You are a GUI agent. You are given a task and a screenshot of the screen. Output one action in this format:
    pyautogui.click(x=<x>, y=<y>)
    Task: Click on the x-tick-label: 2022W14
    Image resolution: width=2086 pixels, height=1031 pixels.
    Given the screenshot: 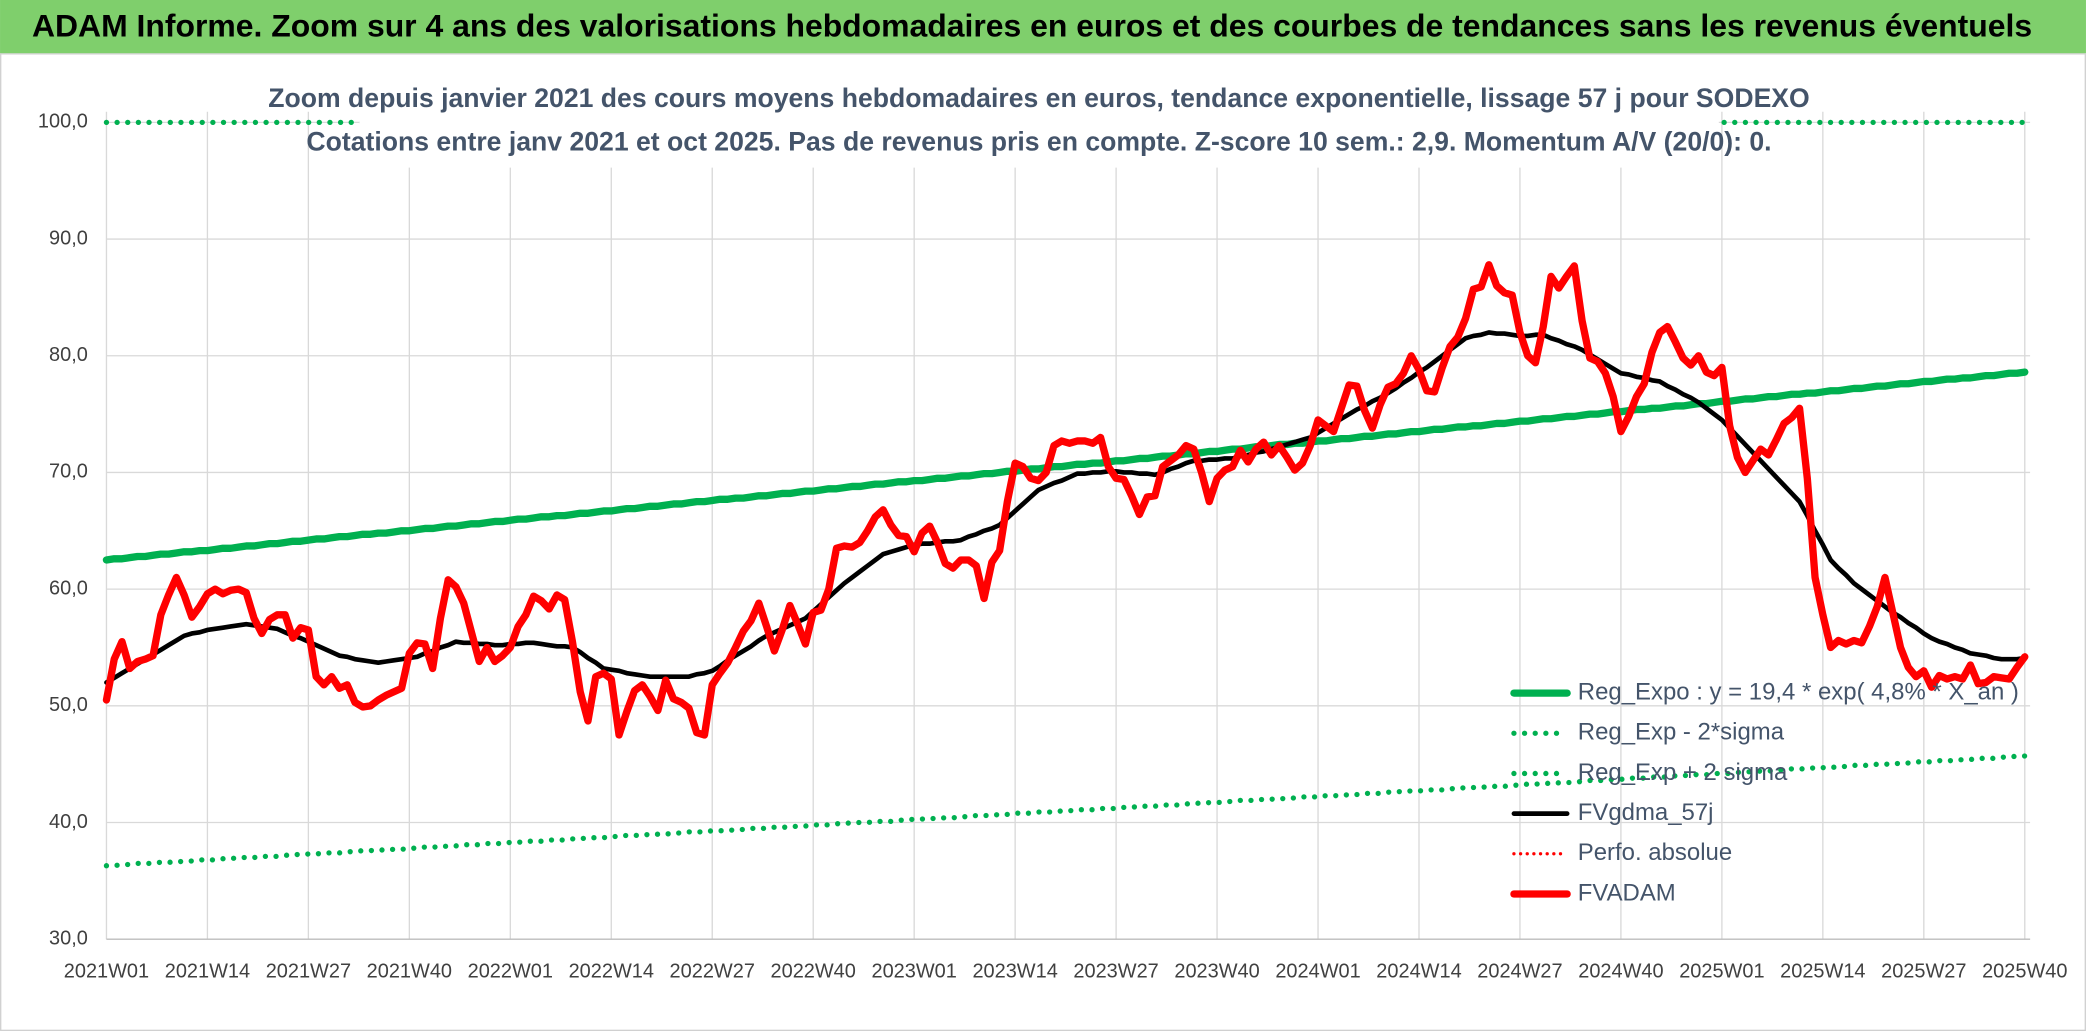 What is the action you would take?
    pyautogui.click(x=611, y=972)
    